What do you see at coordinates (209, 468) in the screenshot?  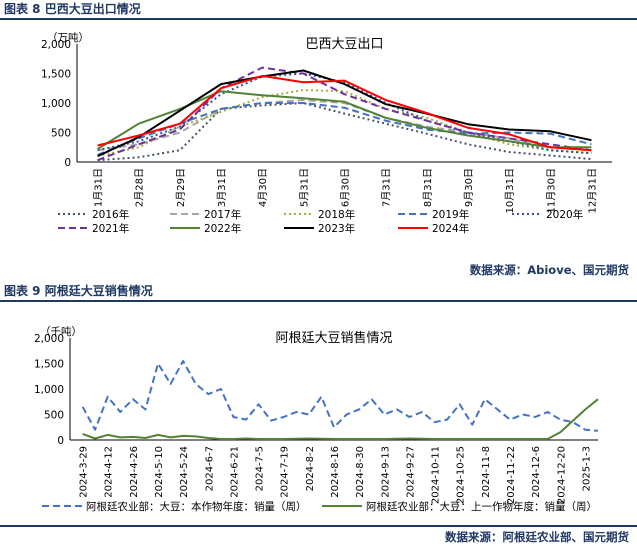 I see `x-tick-label: 2024-6-7` at bounding box center [209, 468].